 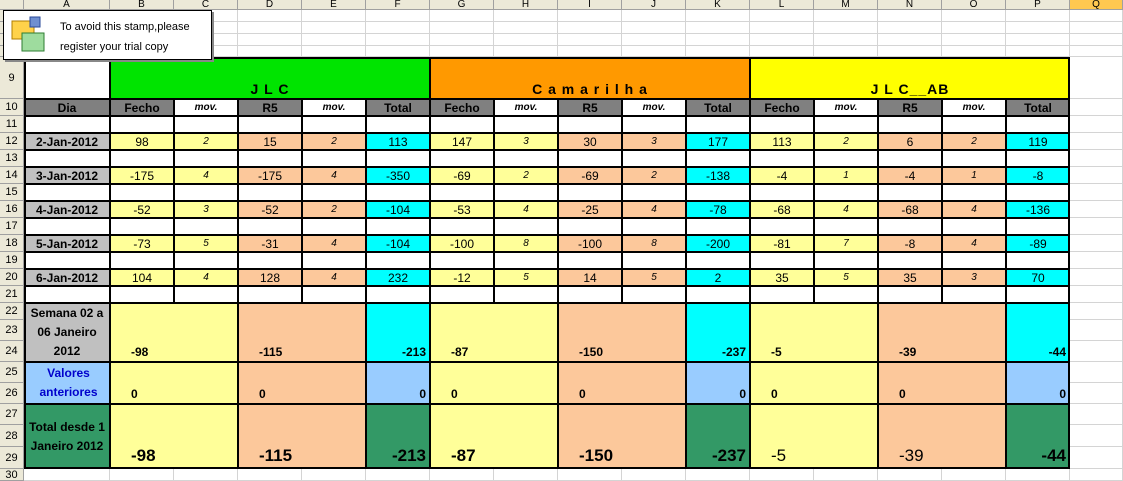 What do you see at coordinates (494, 436) in the screenshot?
I see `summary-value-cell: -87` at bounding box center [494, 436].